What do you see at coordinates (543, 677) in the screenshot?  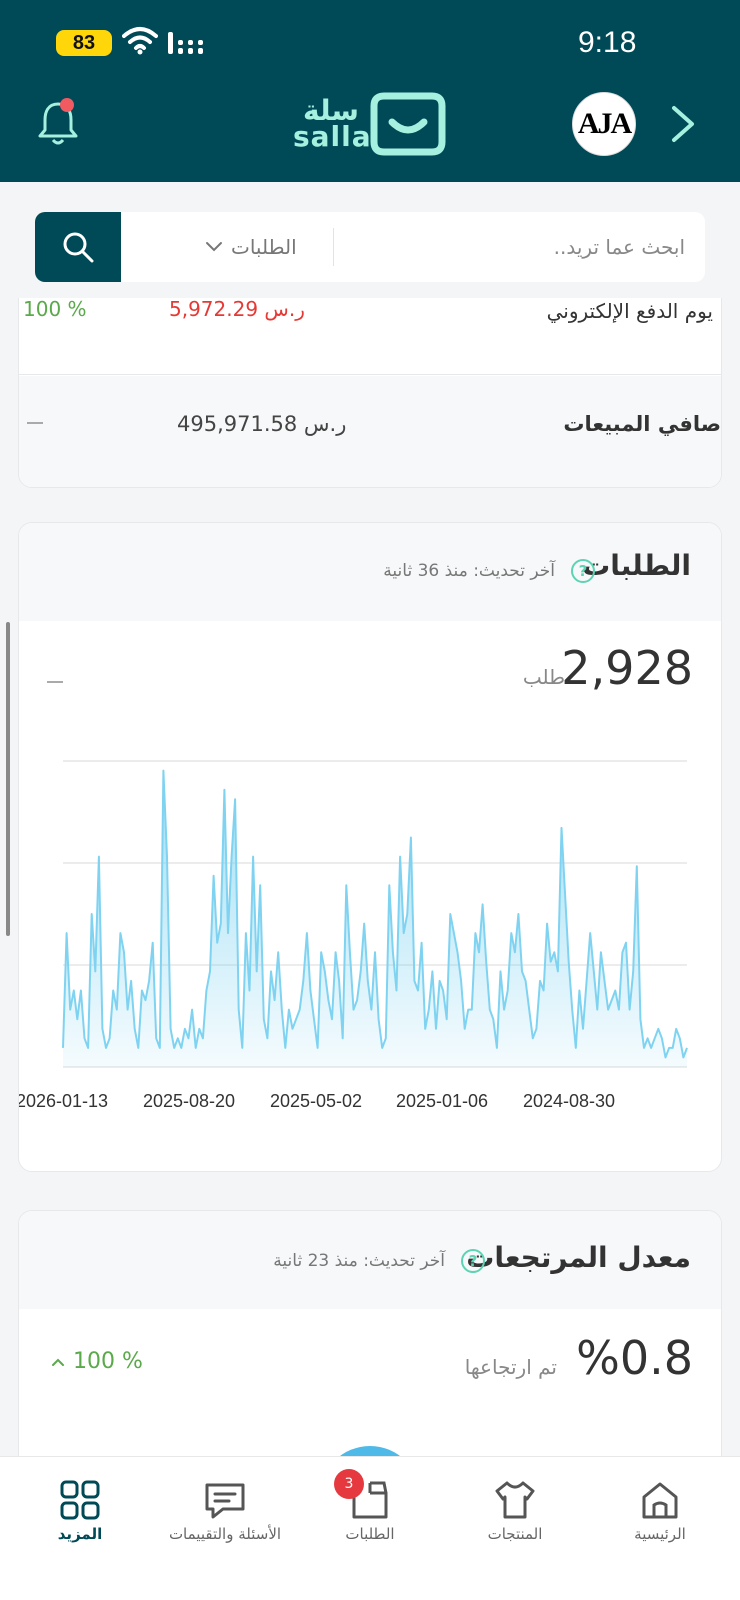 I see `orders-unit: طلب` at bounding box center [543, 677].